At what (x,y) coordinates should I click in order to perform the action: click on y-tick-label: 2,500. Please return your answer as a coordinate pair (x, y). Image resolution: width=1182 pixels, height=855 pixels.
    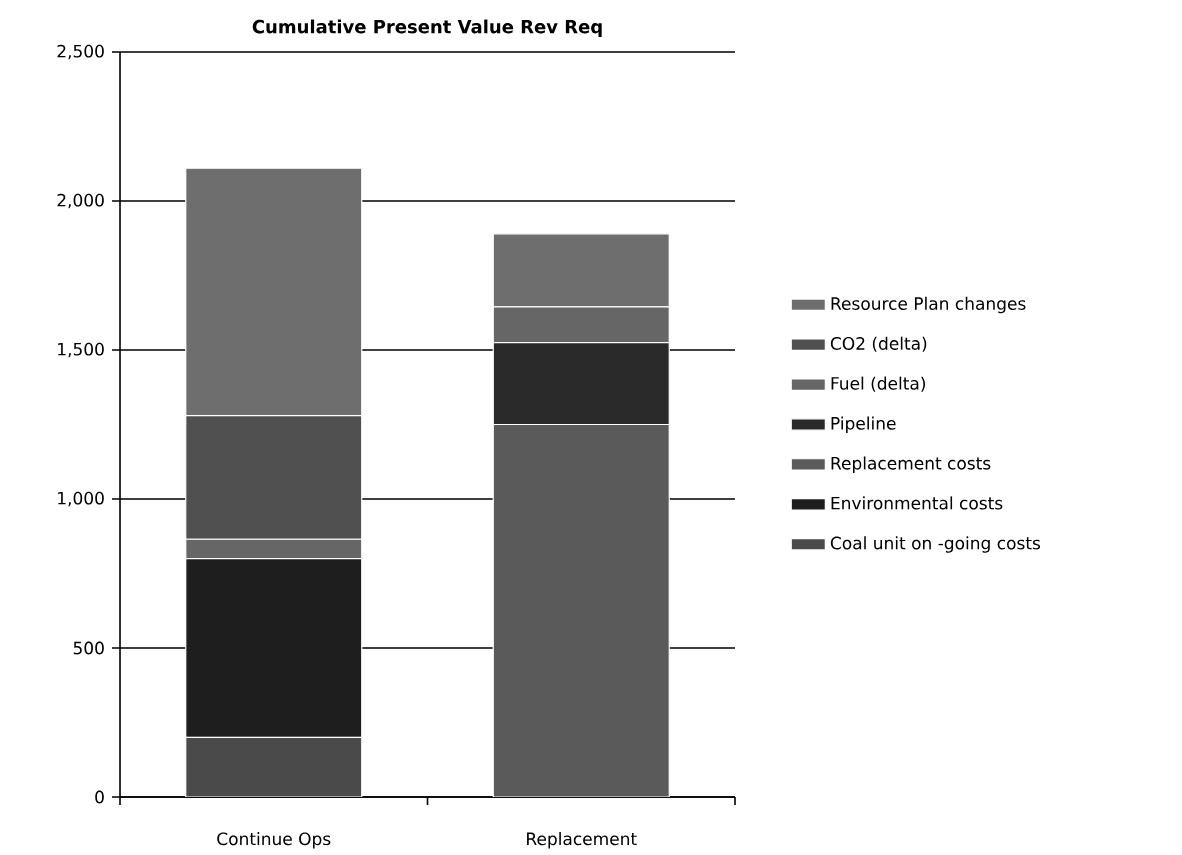
    Looking at the image, I should click on (80, 52).